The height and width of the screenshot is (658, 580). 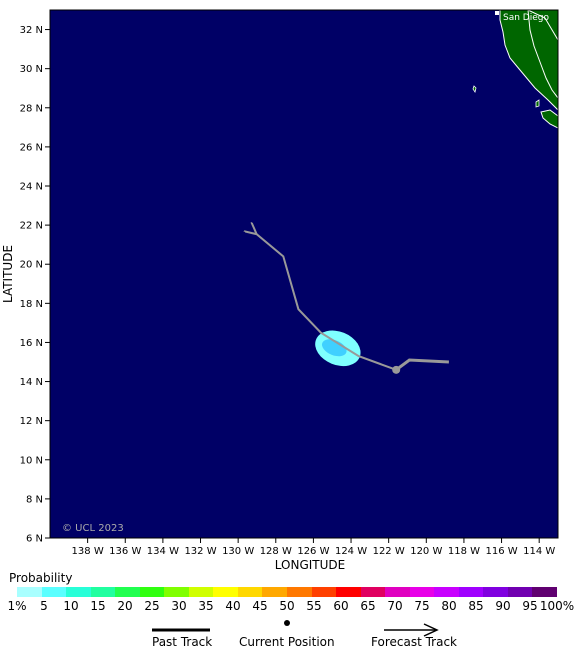 What do you see at coordinates (313, 551) in the screenshot?
I see `lon-tick-label: 126 W` at bounding box center [313, 551].